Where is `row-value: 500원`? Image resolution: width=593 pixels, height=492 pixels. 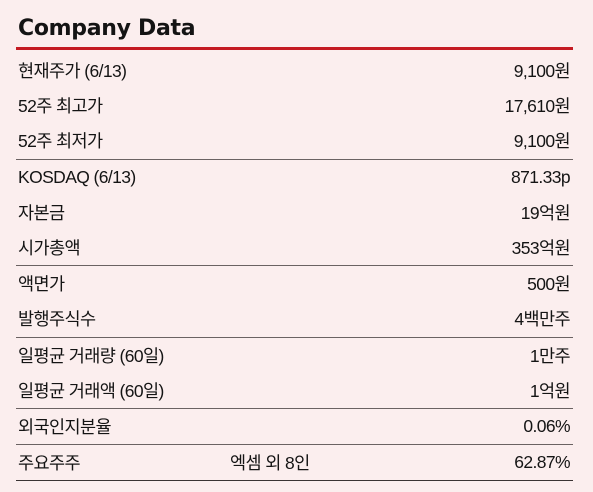
row-value: 500원 is located at coordinates (549, 284).